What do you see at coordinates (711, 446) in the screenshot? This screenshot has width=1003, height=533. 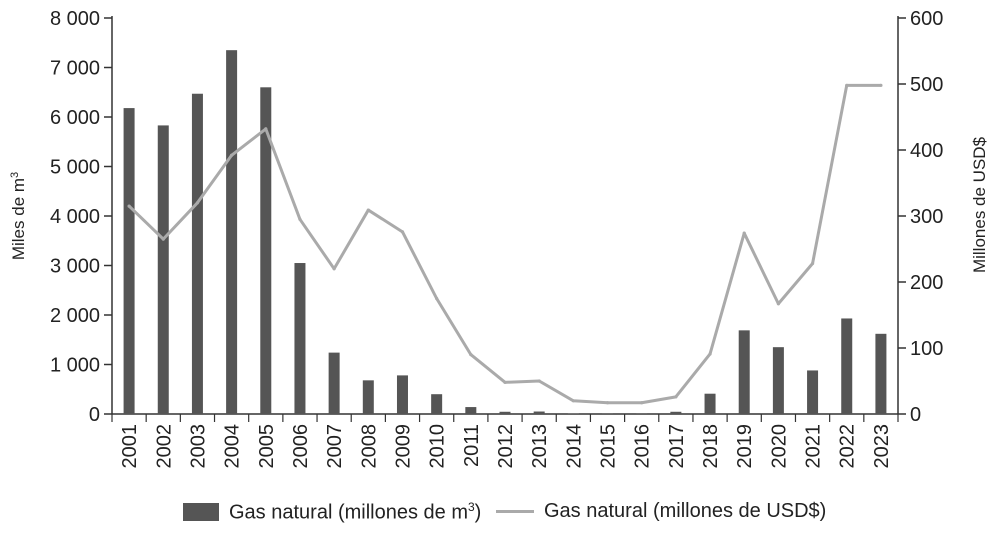 I see `x-tick-label: 2018` at bounding box center [711, 446].